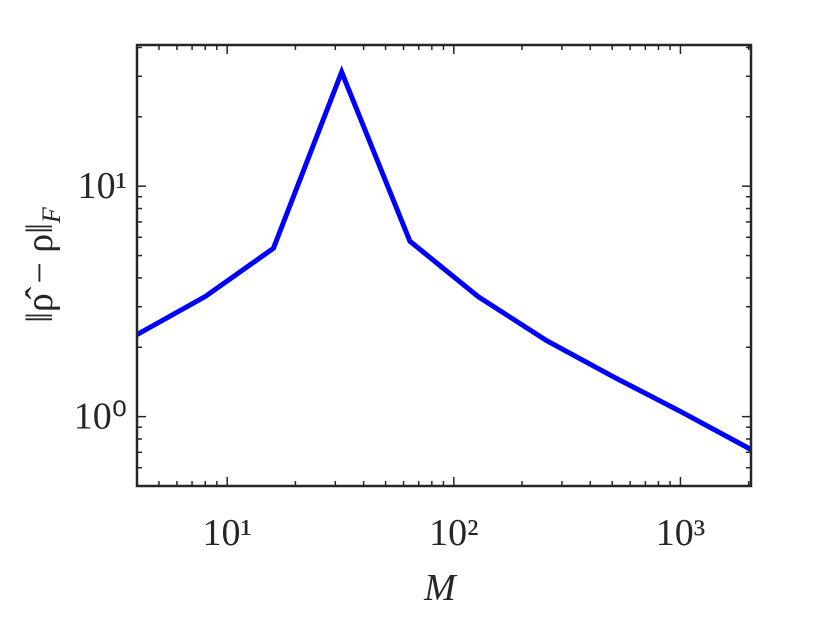 The image size is (830, 623). Describe the element at coordinates (226, 533) in the screenshot. I see `x-tick-label: 10¹` at that location.